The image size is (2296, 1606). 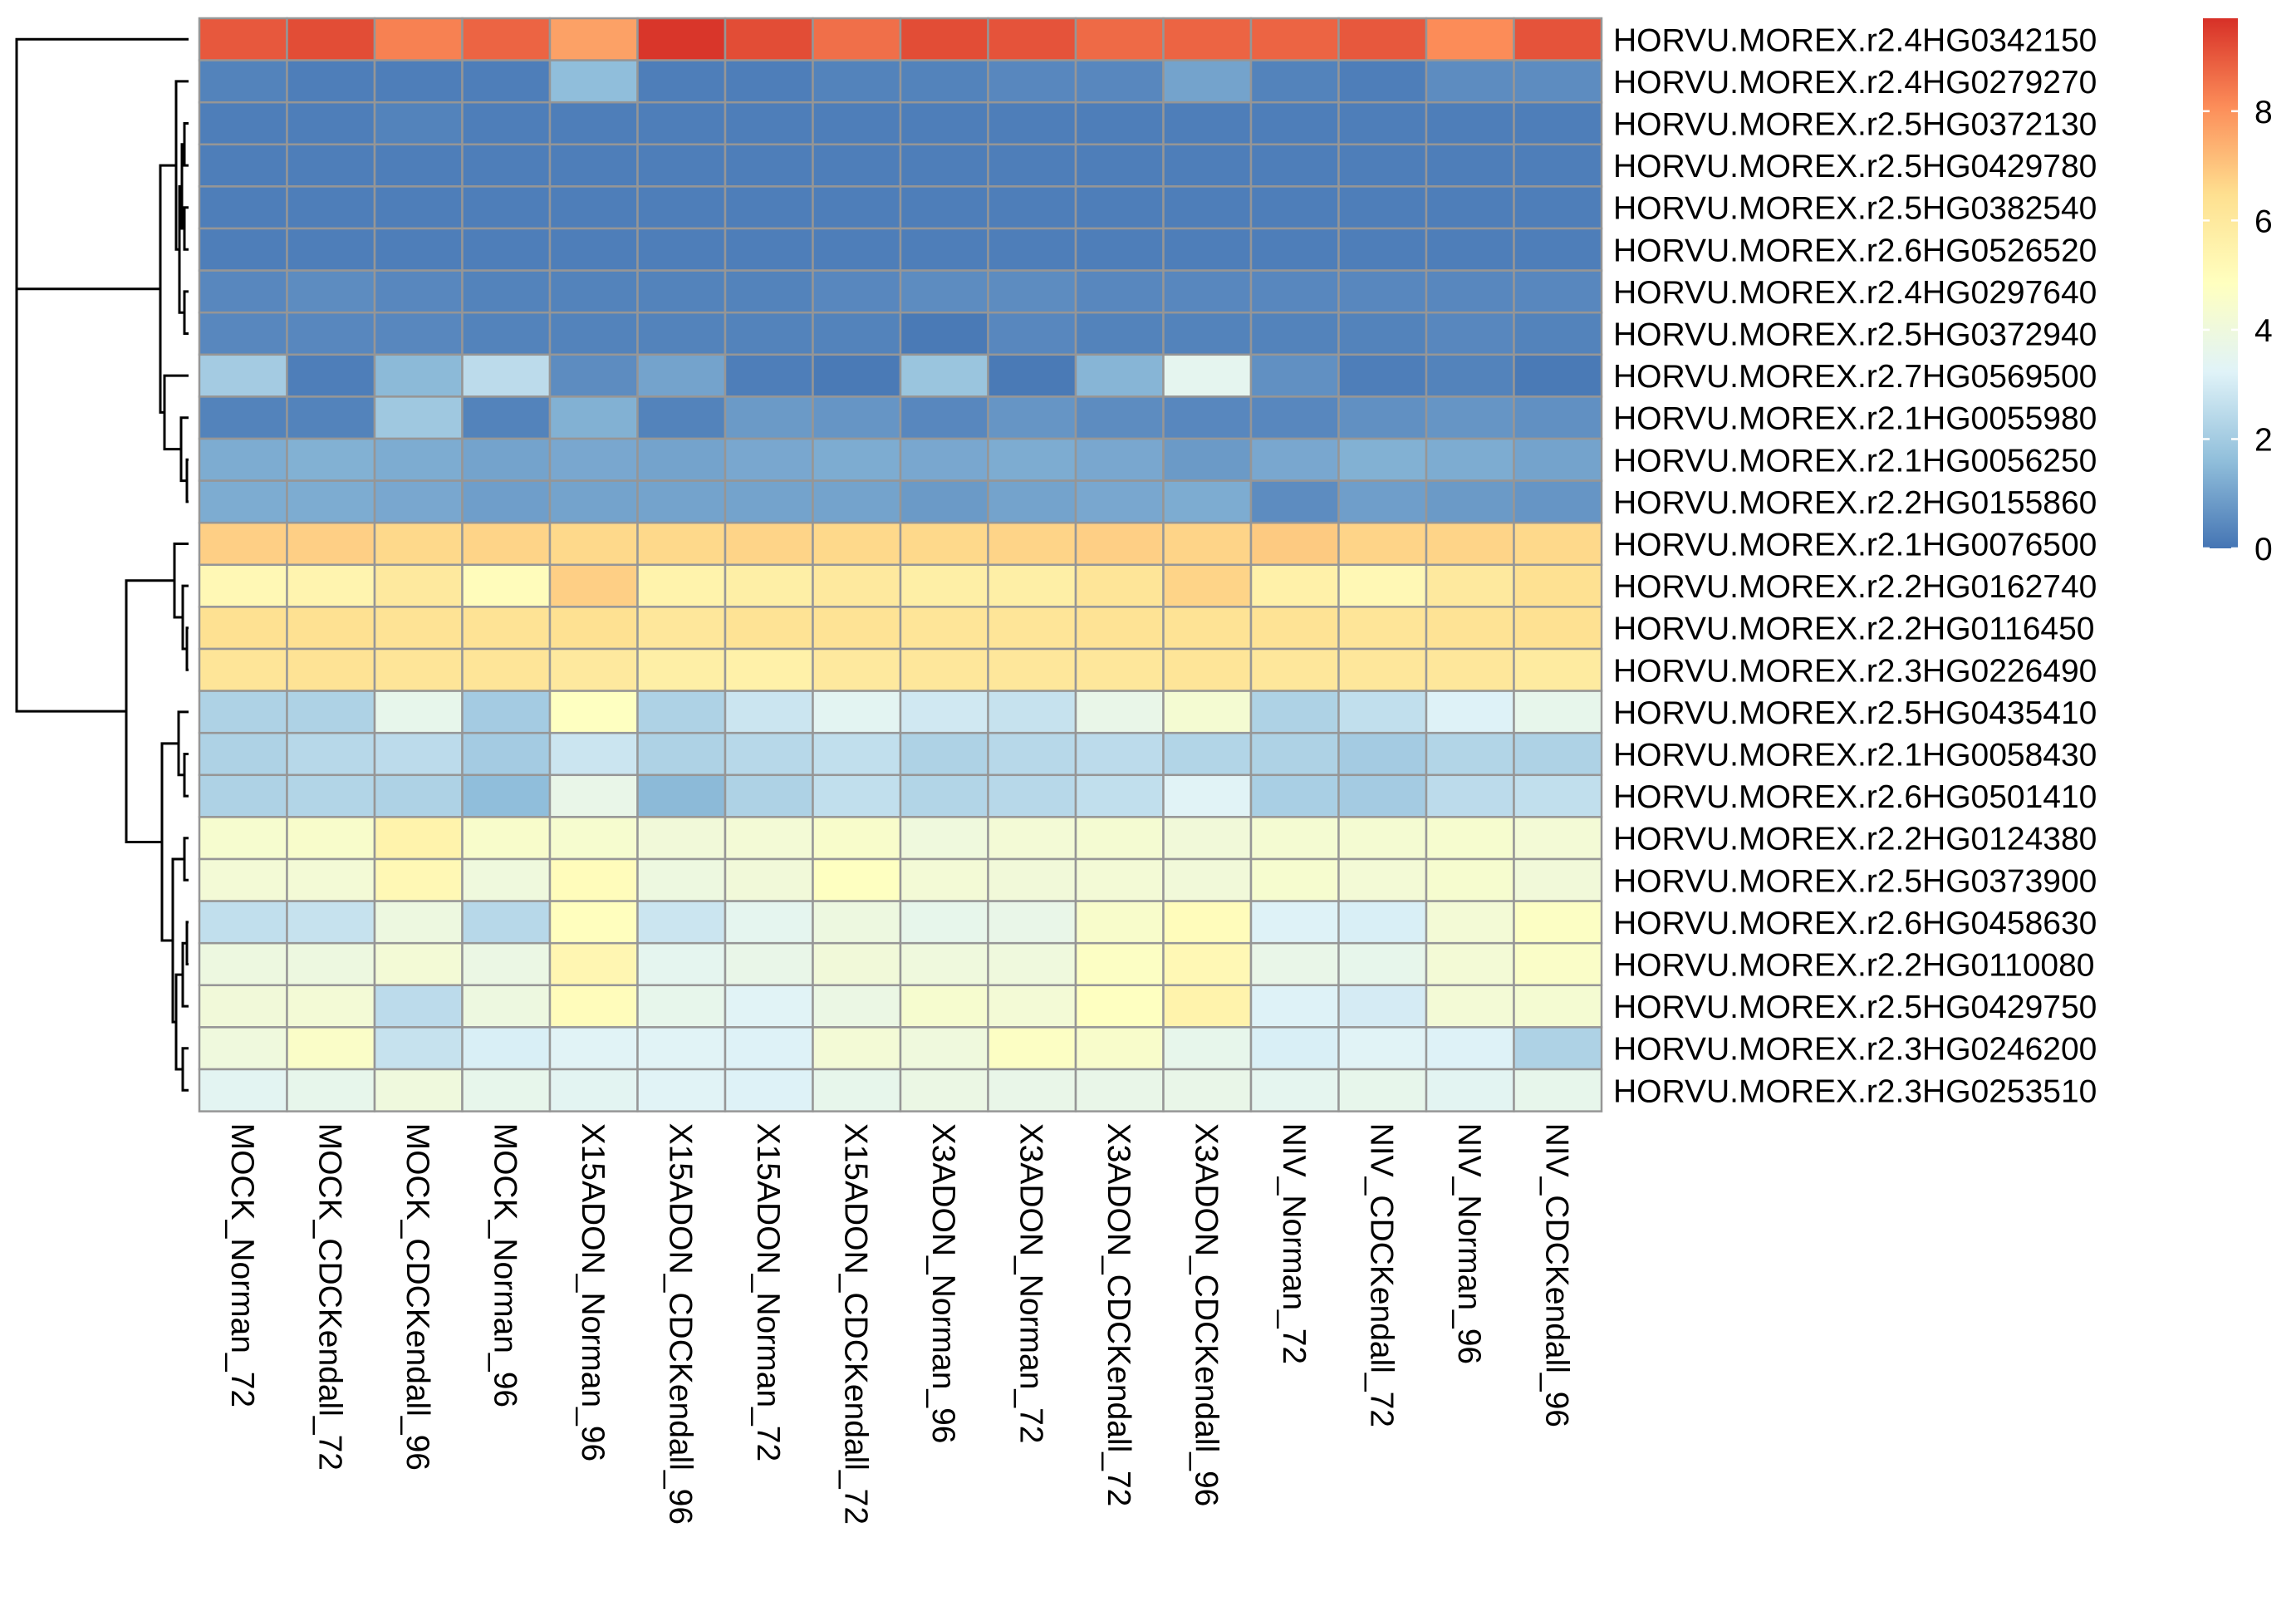 What do you see at coordinates (242, 1265) in the screenshot?
I see `column-label: MOCK_Norman_72` at bounding box center [242, 1265].